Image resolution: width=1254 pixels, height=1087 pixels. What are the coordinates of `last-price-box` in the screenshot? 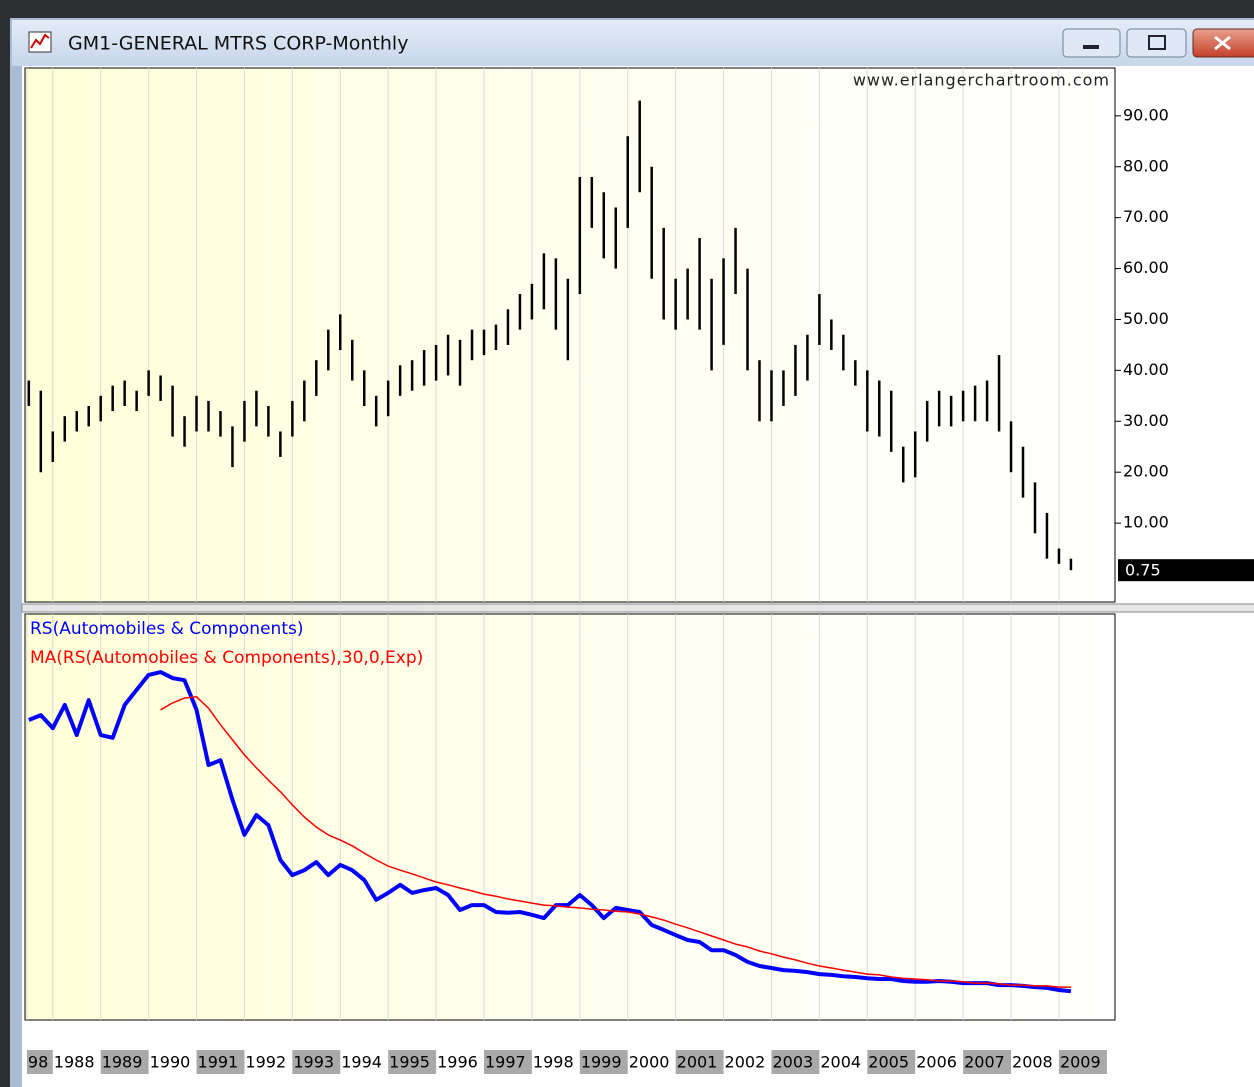 It's located at (1186, 570).